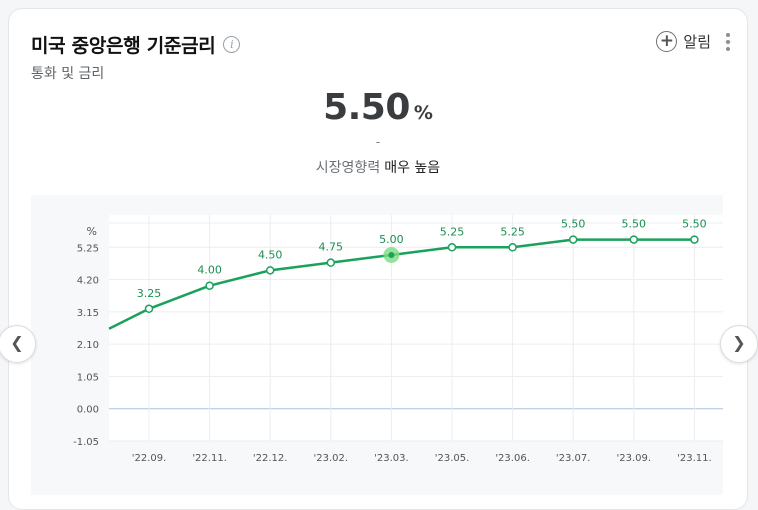 Image resolution: width=758 pixels, height=510 pixels. Describe the element at coordinates (149, 293) in the screenshot. I see `data-label: 3.25` at that location.